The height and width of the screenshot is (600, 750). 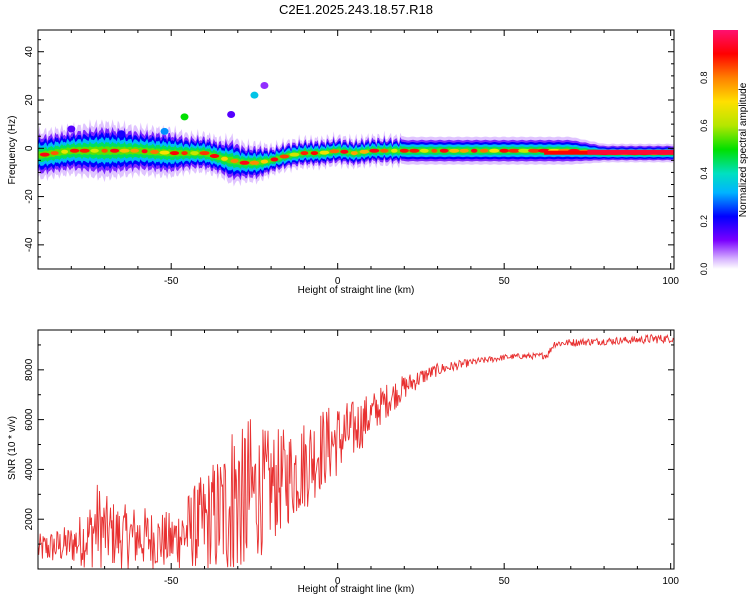 I want to click on colorbar-tick-label: 0.8, so click(x=704, y=78).